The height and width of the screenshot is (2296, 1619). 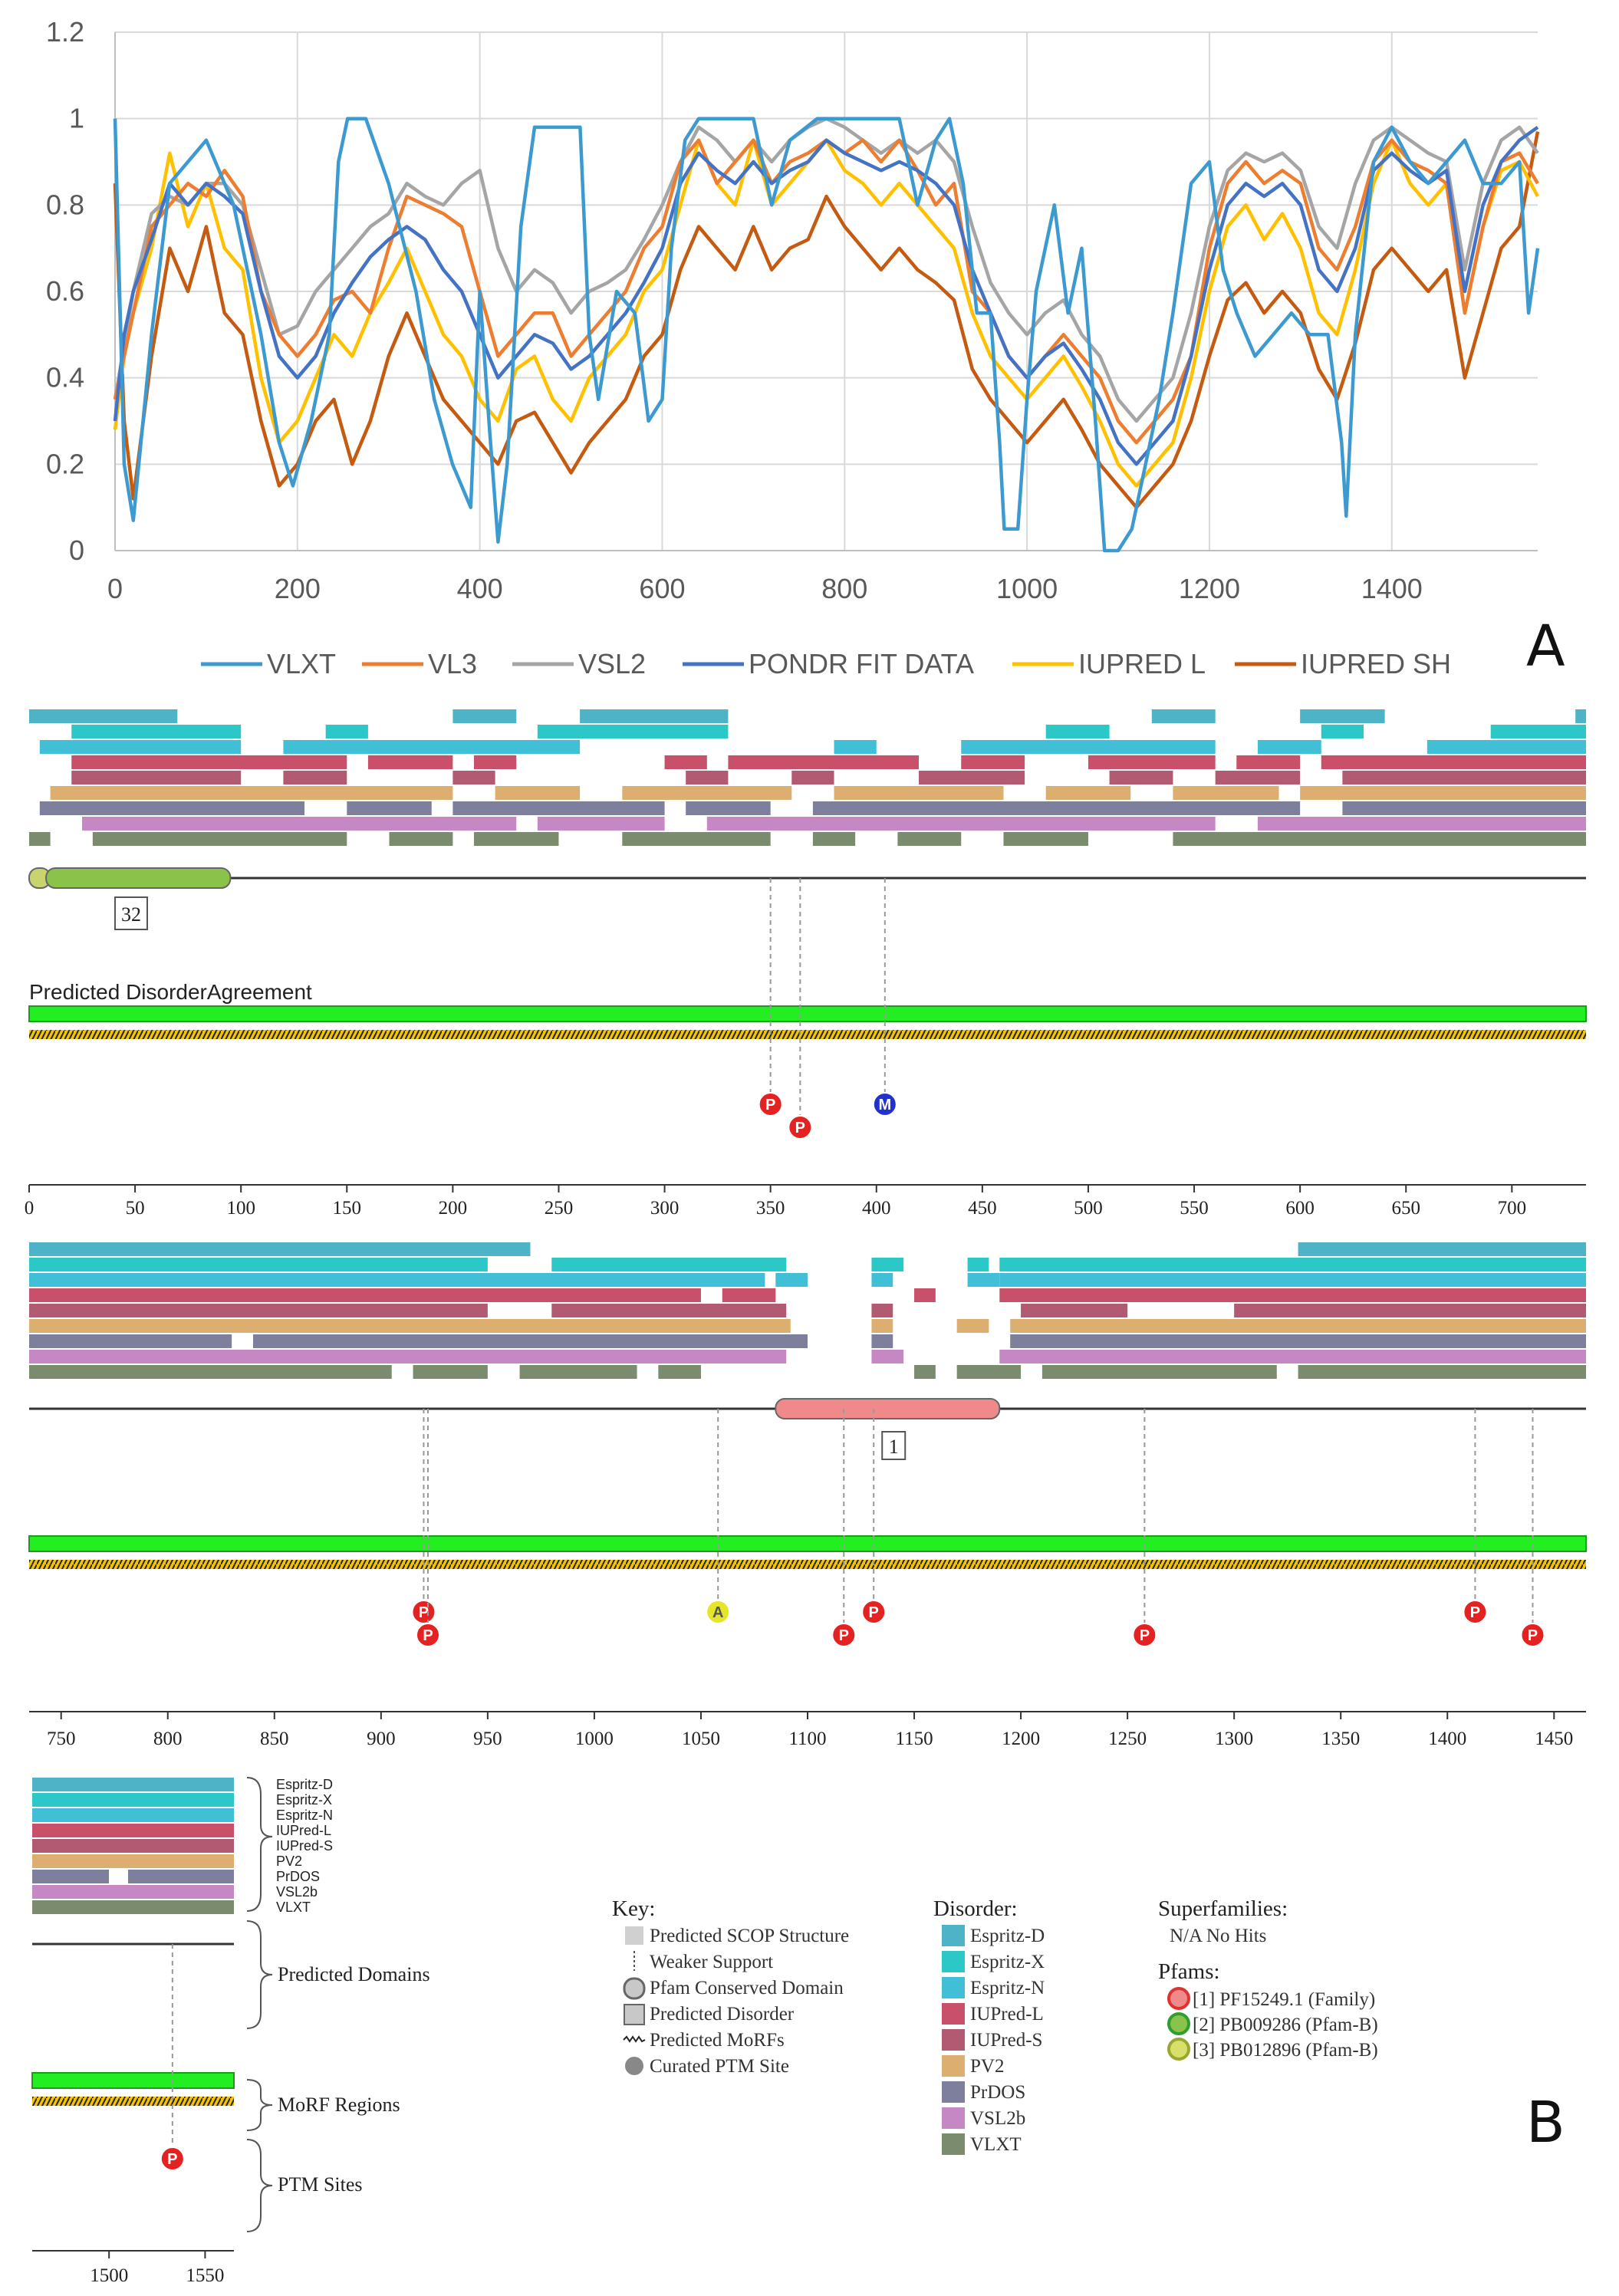 What do you see at coordinates (115, 588) in the screenshot?
I see `x-tick-label: 0` at bounding box center [115, 588].